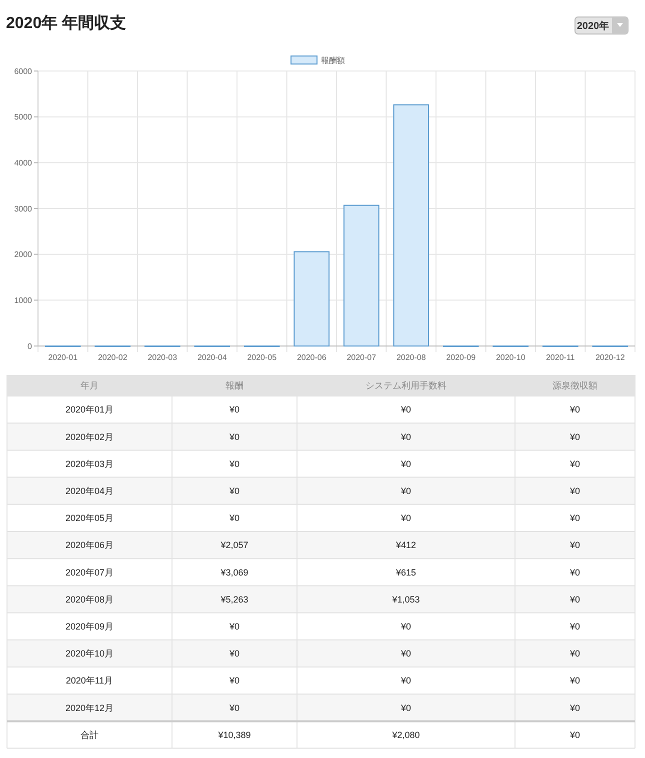 The height and width of the screenshot is (758, 645). I want to click on category-label: 合計, so click(89, 735).